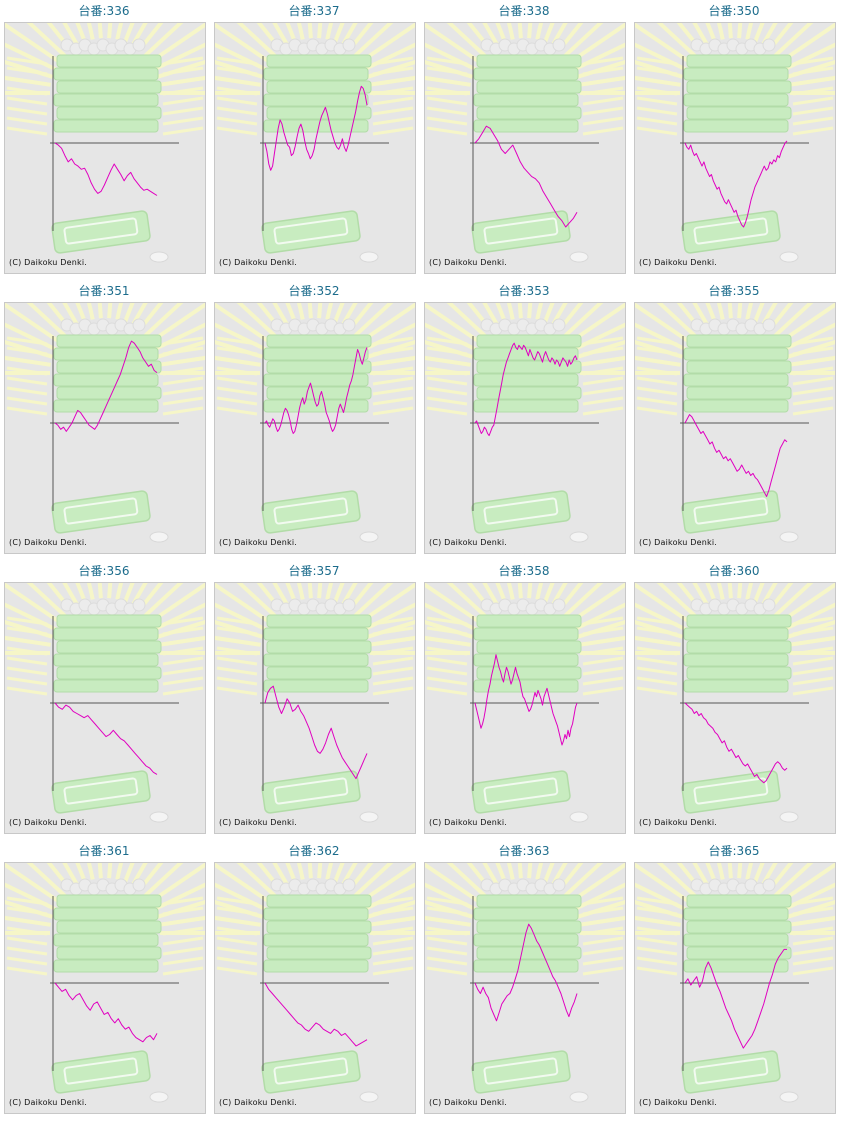 The height and width of the screenshot is (1121, 845). I want to click on machine-number-link: 台番:337, so click(314, 11).